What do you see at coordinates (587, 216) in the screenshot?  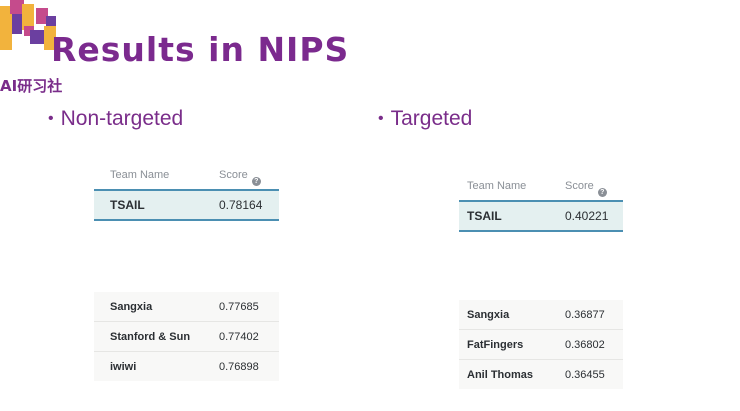 I see `team-score: 0.40221` at bounding box center [587, 216].